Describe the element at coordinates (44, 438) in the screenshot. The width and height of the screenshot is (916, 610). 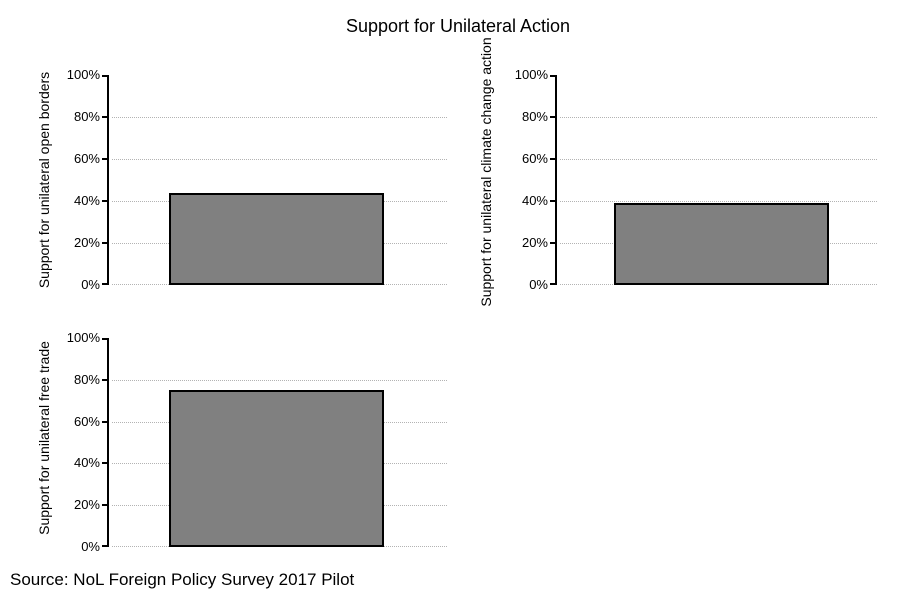
I see `y-axis-label: Support for unilateral free trade` at that location.